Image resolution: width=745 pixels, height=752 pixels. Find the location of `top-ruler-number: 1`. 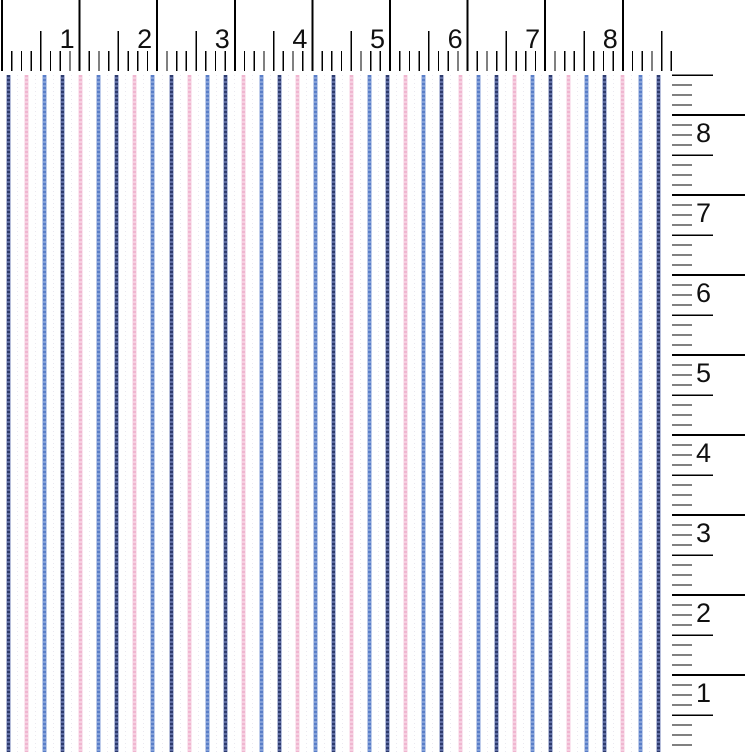

top-ruler-number: 1 is located at coordinates (67, 39).